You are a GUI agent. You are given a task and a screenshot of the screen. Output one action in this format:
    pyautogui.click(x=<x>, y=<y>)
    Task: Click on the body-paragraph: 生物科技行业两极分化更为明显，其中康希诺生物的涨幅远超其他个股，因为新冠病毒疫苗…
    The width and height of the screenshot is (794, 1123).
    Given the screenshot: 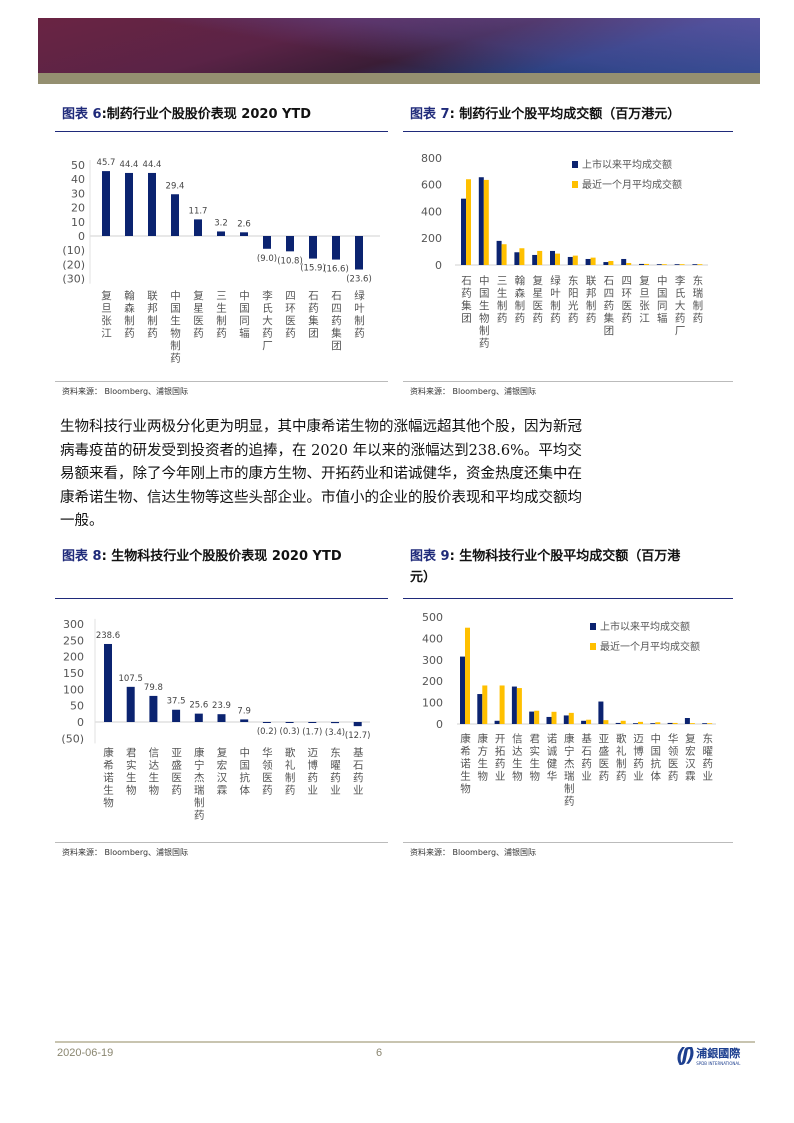 What is the action you would take?
    pyautogui.click(x=321, y=474)
    